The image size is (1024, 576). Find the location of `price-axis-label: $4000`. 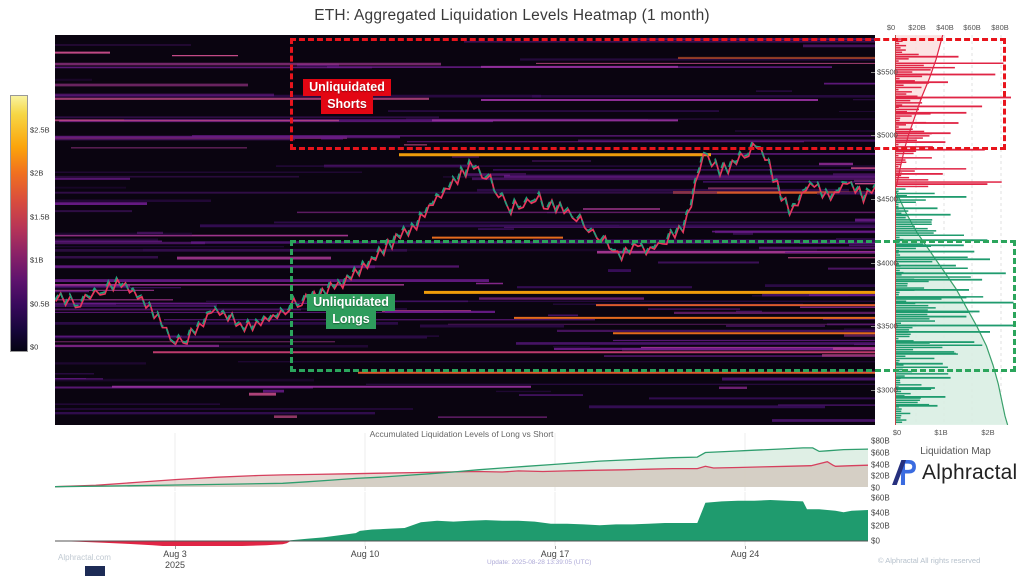

price-axis-label: $4000 is located at coordinates (887, 263).